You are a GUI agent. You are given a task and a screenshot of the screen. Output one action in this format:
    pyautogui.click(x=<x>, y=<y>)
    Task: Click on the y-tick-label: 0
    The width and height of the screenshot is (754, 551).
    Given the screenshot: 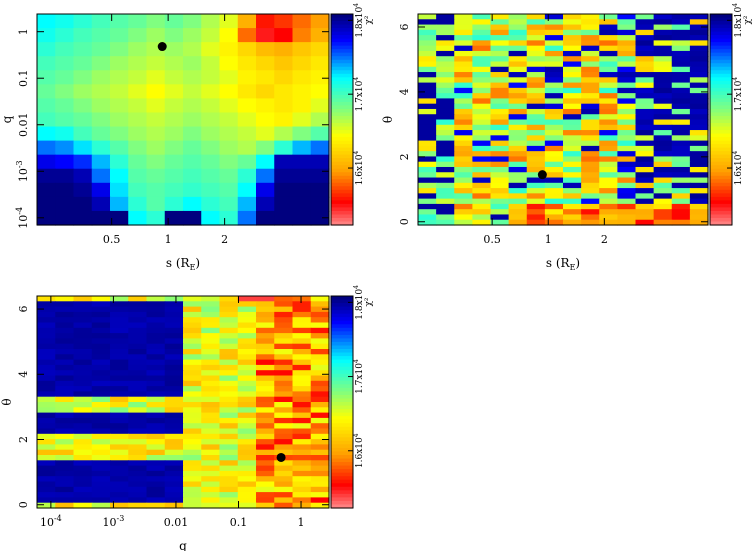 What is the action you would take?
    pyautogui.click(x=23, y=504)
    